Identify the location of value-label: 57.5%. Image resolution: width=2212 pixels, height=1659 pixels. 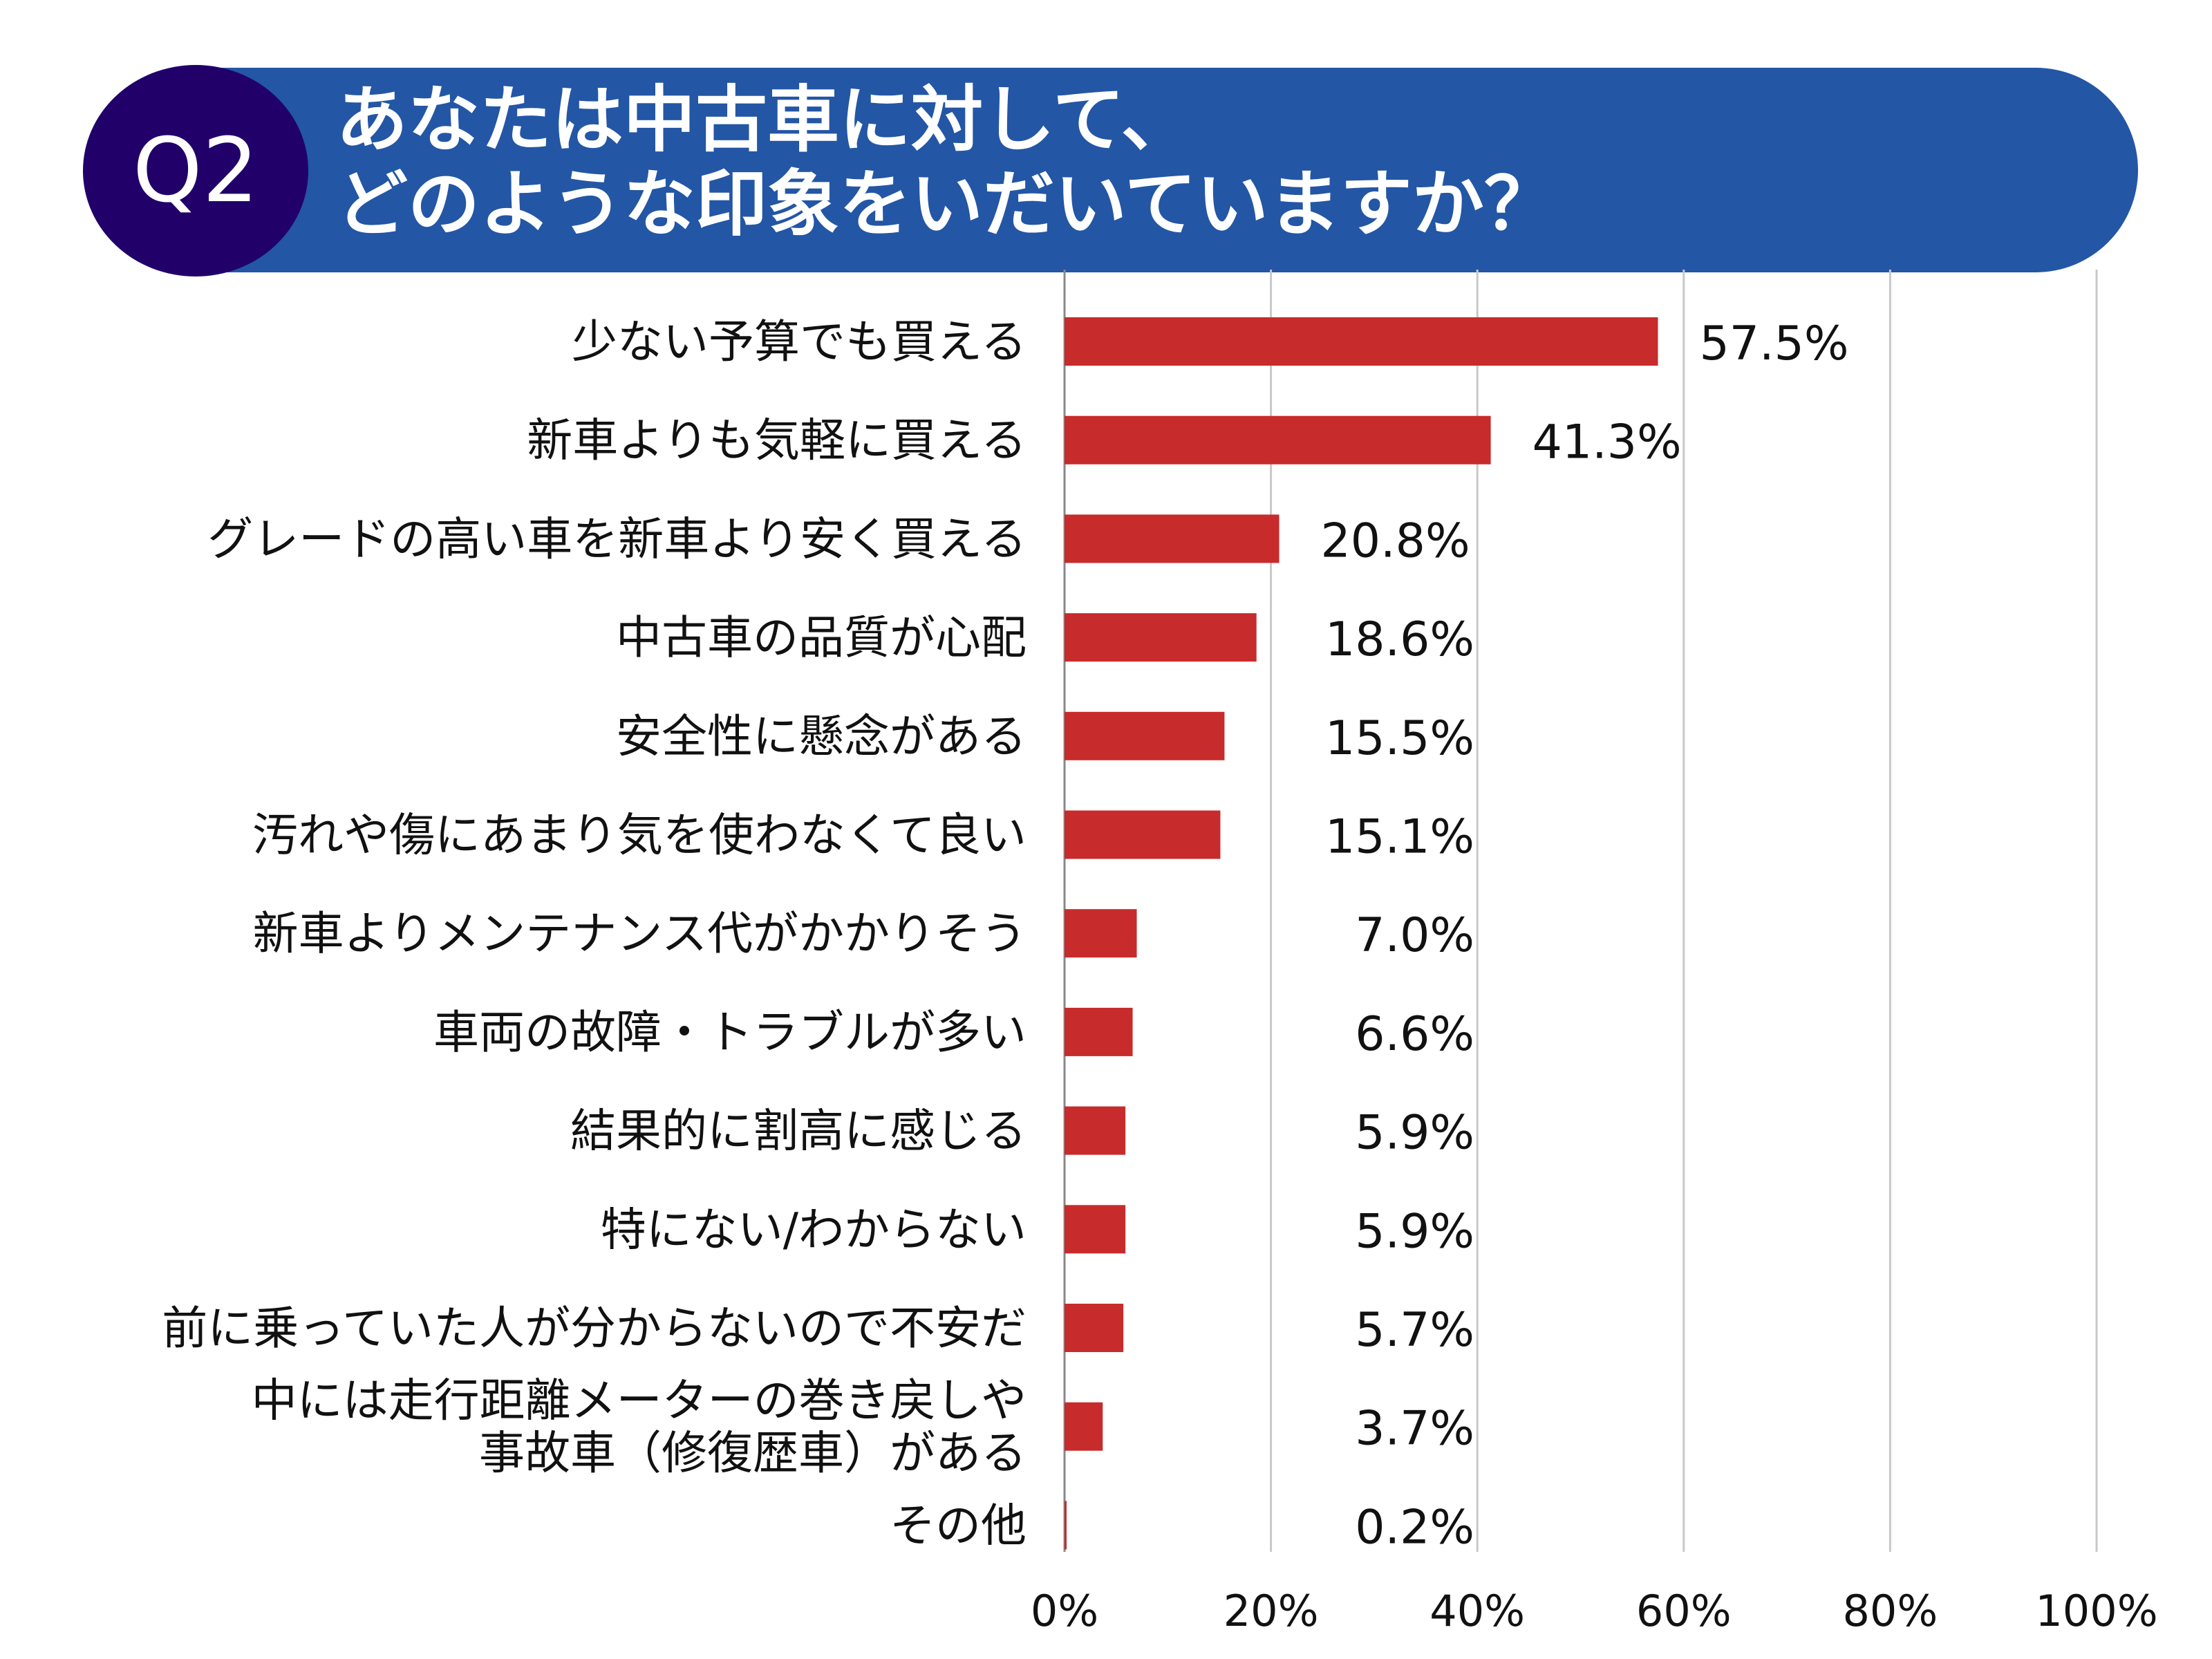
(1774, 344).